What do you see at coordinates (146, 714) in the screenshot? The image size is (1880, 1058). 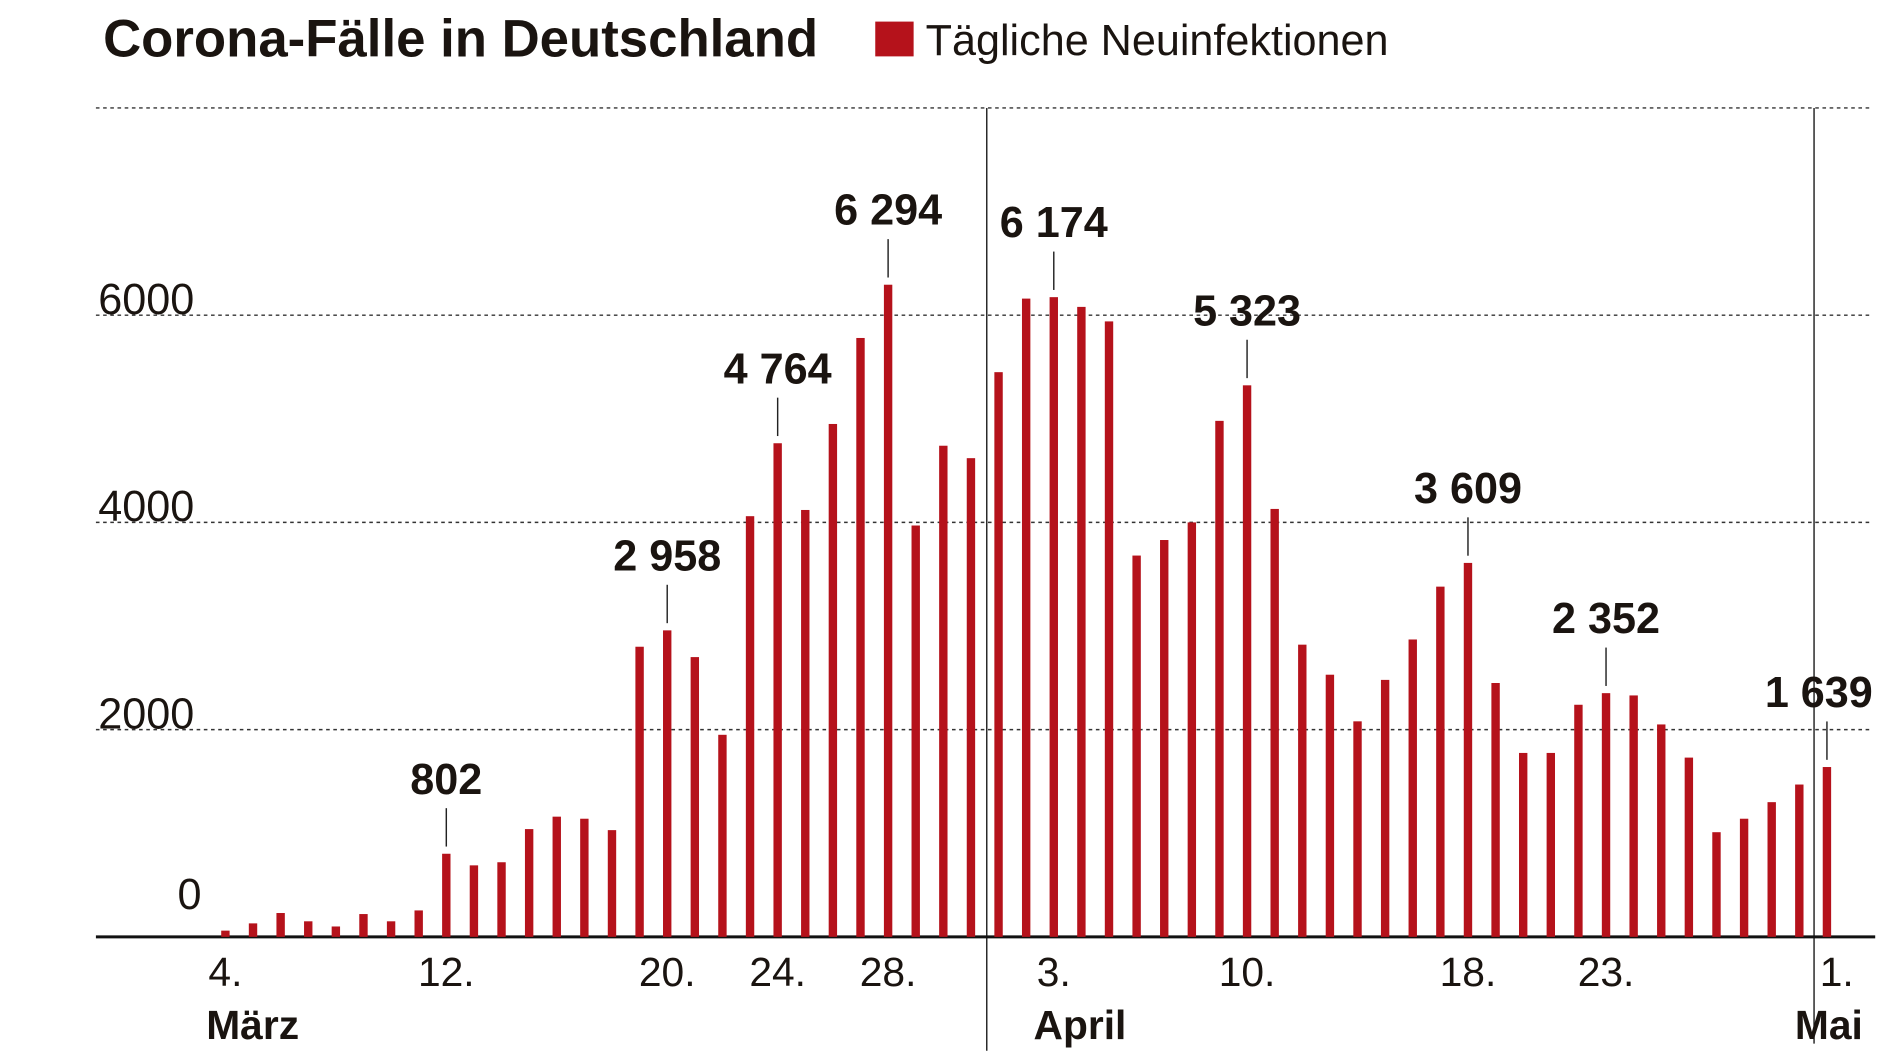 I see `y-tick-label: 2000` at bounding box center [146, 714].